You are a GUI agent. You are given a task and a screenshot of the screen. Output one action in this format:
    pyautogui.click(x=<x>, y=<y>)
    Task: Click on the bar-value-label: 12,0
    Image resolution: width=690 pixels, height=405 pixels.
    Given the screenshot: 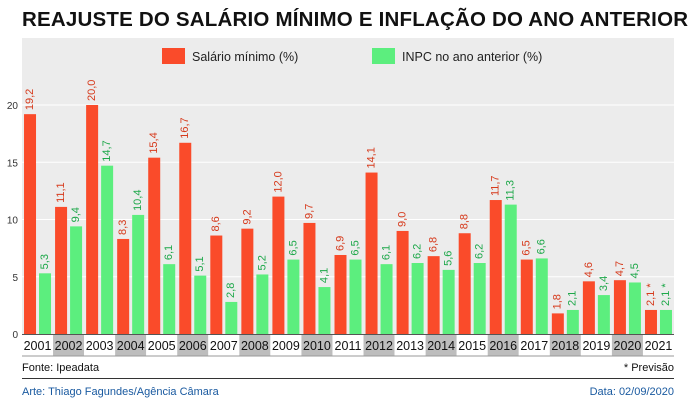 What is the action you would take?
    pyautogui.click(x=278, y=181)
    